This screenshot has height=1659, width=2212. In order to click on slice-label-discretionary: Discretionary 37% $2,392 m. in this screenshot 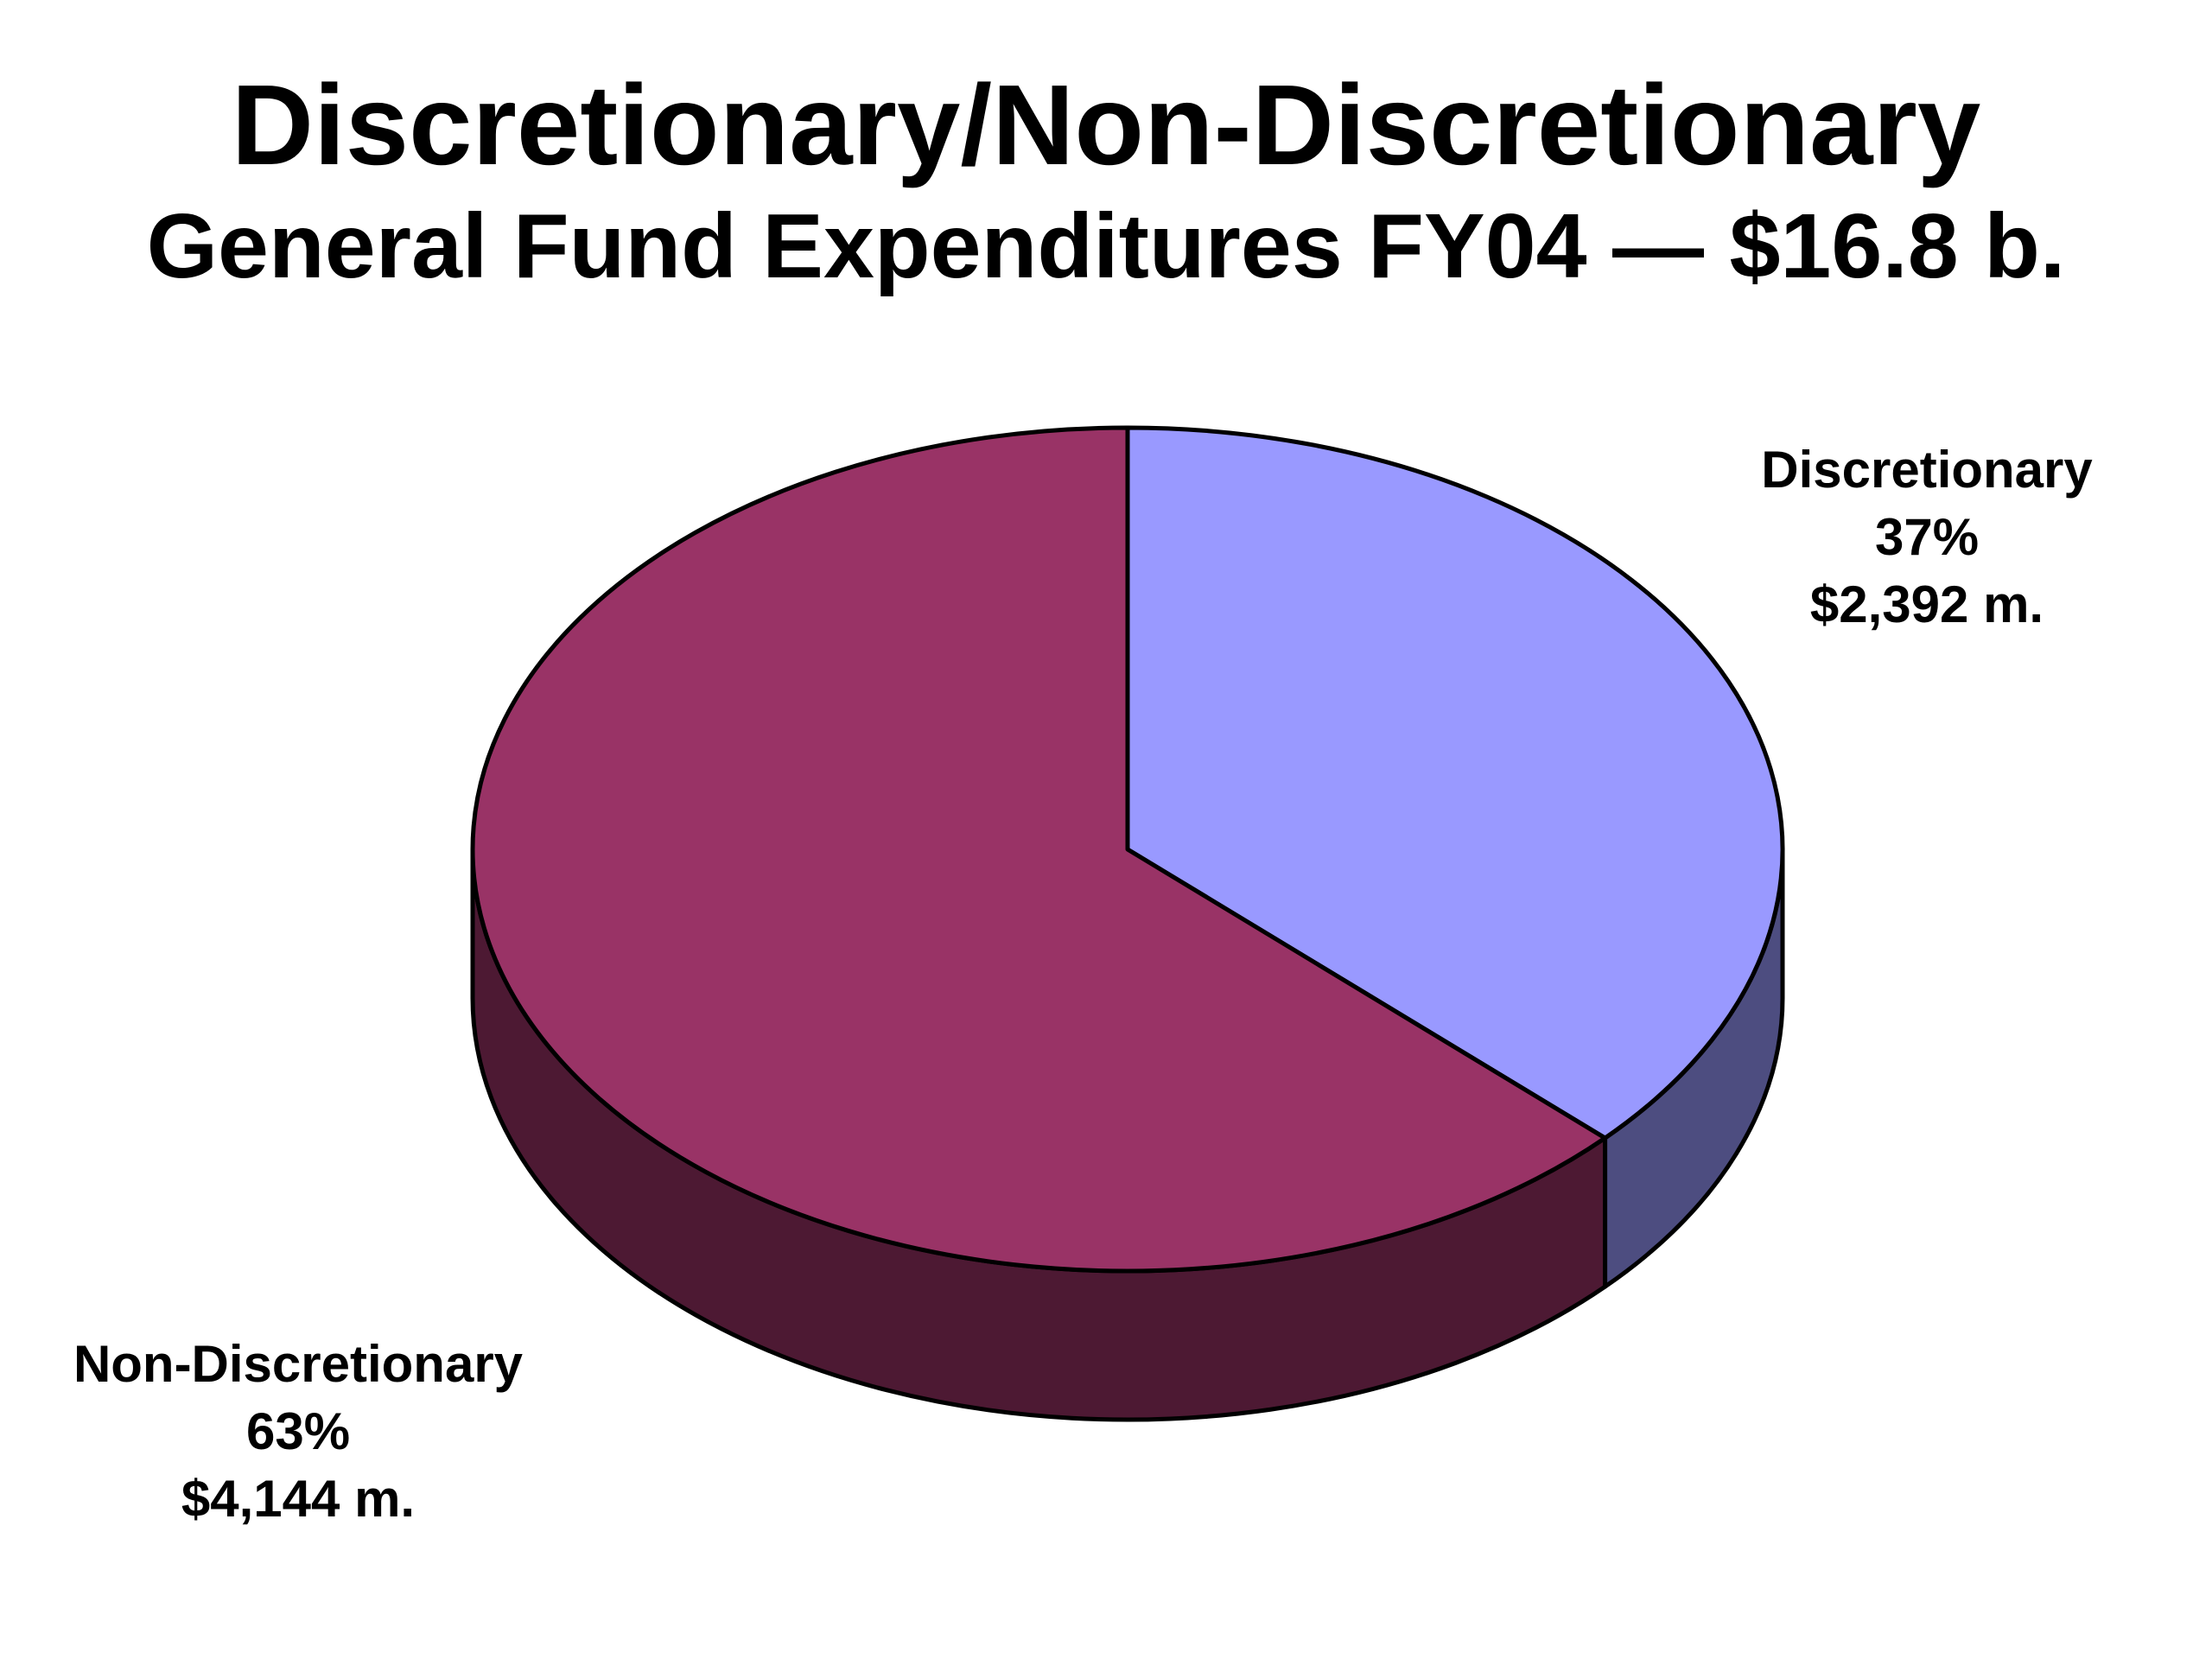, I will do `click(1927, 537)`.